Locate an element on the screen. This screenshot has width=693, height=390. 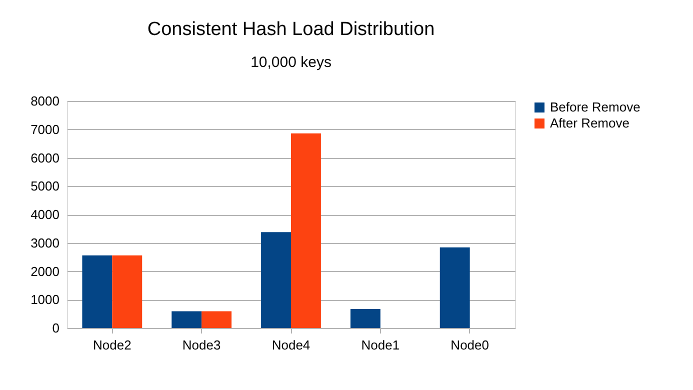
y-tick-label: 8000 is located at coordinates (45, 101).